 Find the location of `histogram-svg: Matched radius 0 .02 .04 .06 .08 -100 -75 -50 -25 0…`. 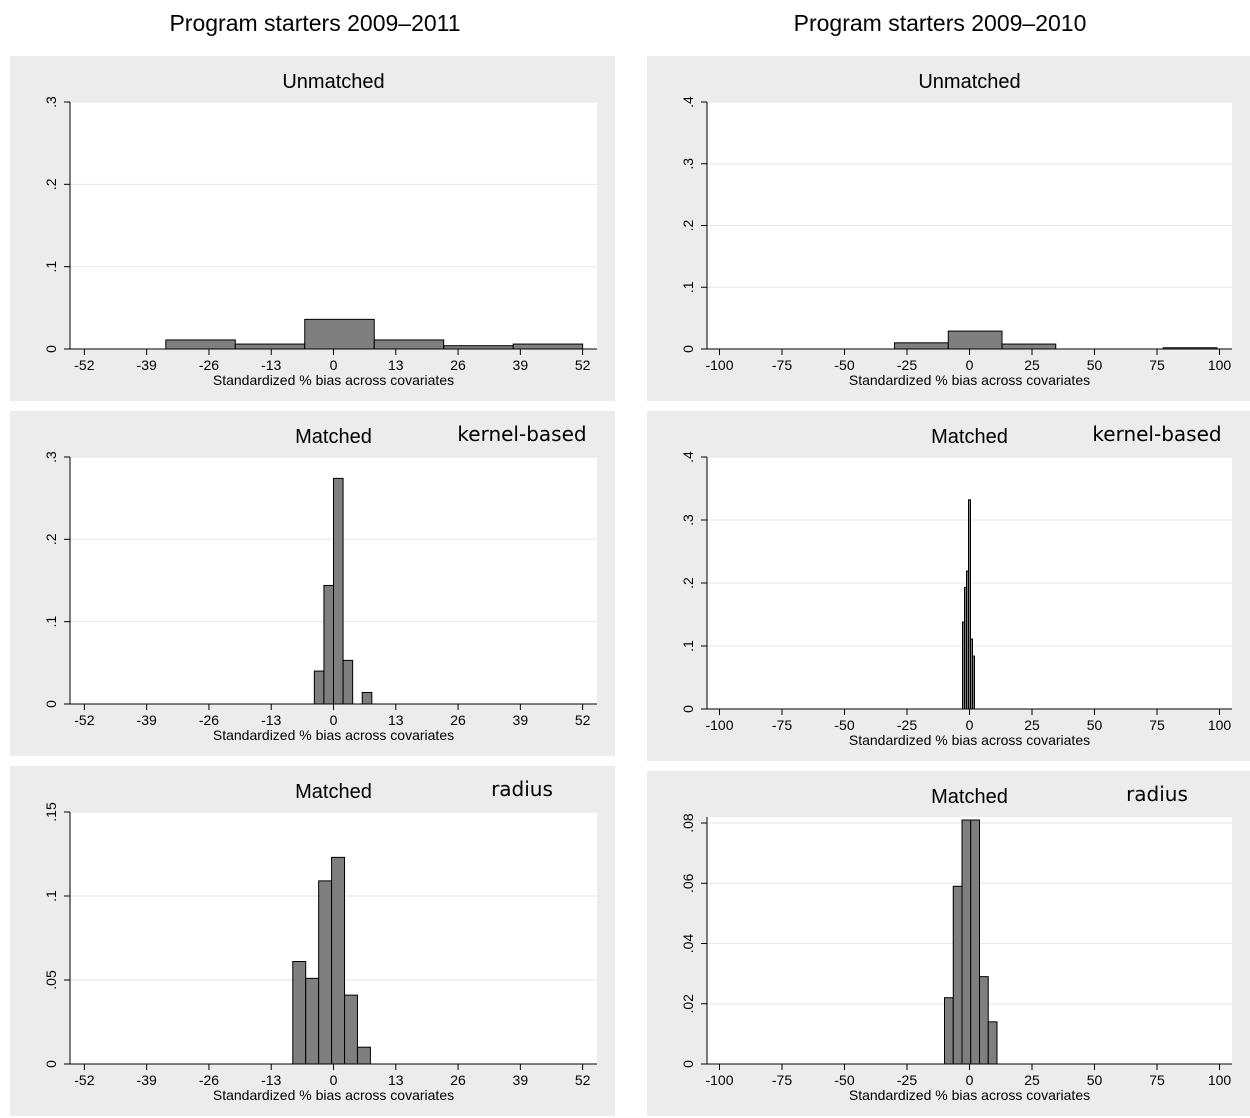

histogram-svg: Matched radius 0 .02 .04 .06 .08 -100 -75 -50 -25 0… is located at coordinates (948, 943).